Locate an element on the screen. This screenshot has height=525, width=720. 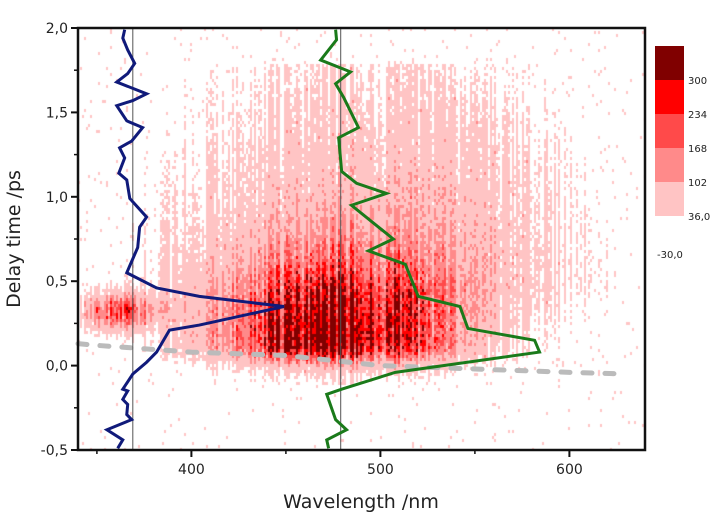
colorbar-label: 234 is located at coordinates (697, 115).